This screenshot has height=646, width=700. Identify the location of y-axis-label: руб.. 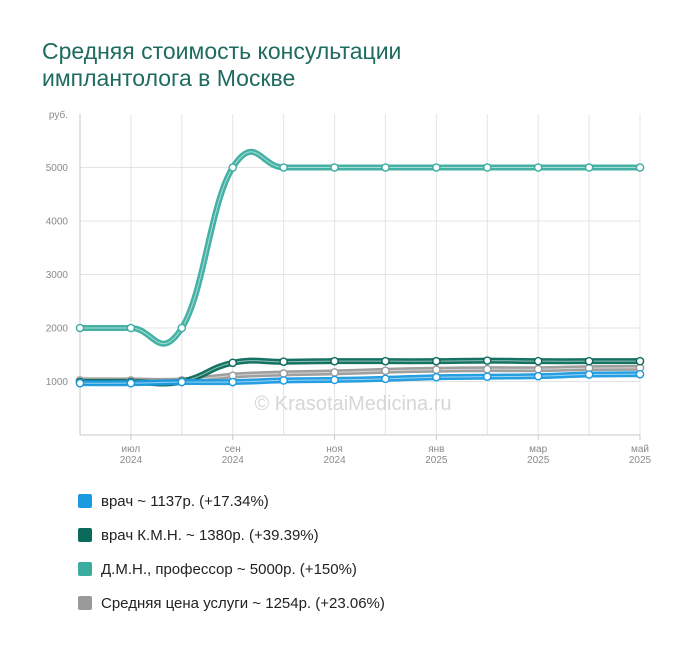
(58, 115).